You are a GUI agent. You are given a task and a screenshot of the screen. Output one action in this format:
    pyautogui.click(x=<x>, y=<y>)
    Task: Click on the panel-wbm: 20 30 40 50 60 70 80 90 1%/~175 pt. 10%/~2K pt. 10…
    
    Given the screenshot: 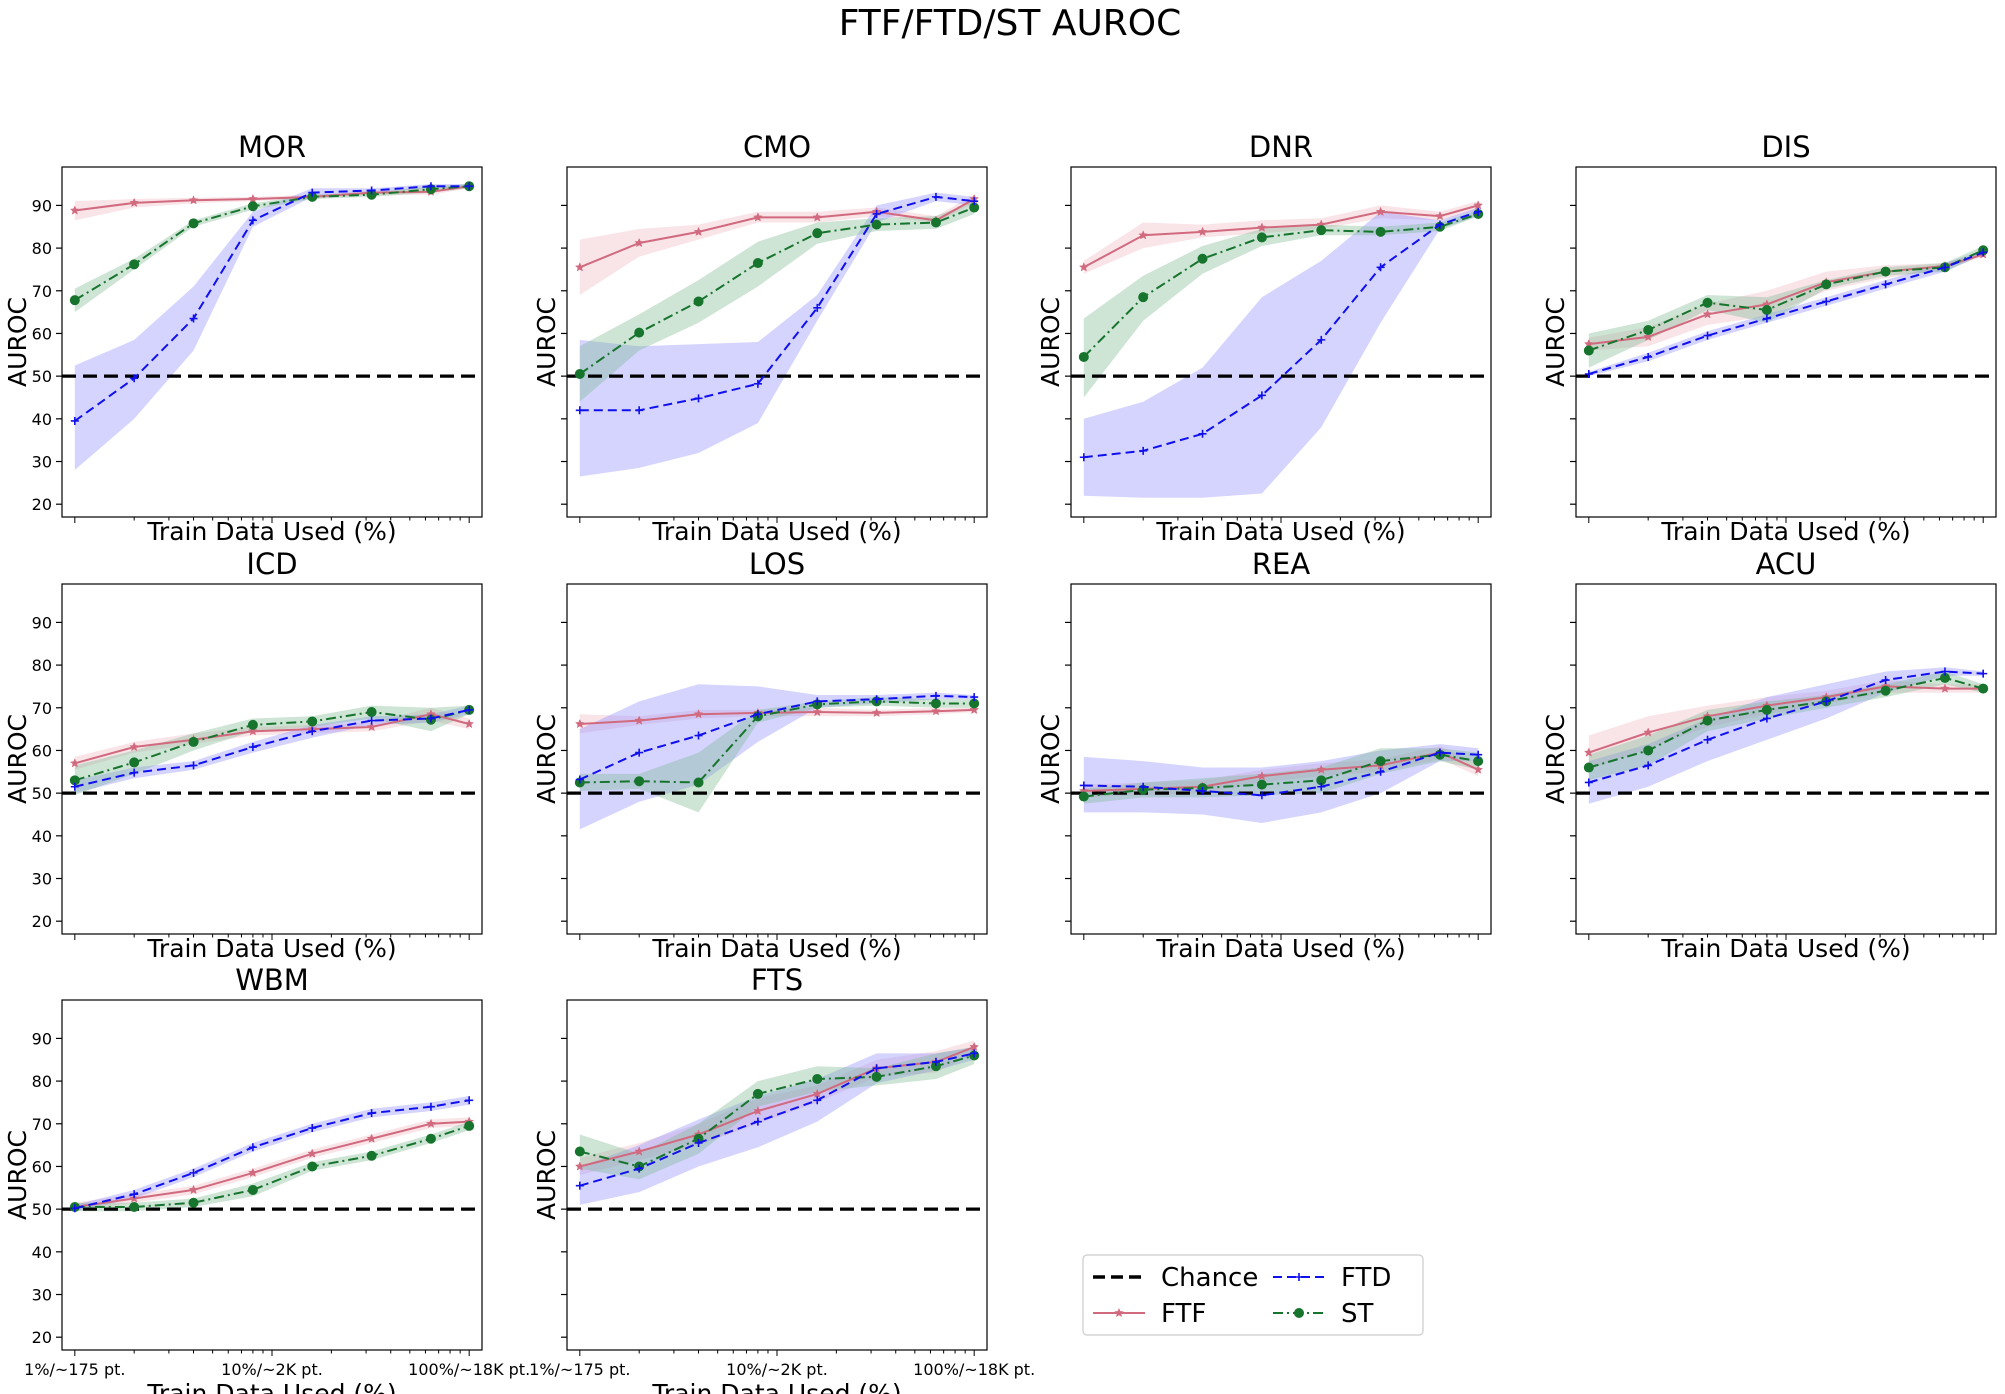 What is the action you would take?
    pyautogui.click(x=266, y=1178)
    